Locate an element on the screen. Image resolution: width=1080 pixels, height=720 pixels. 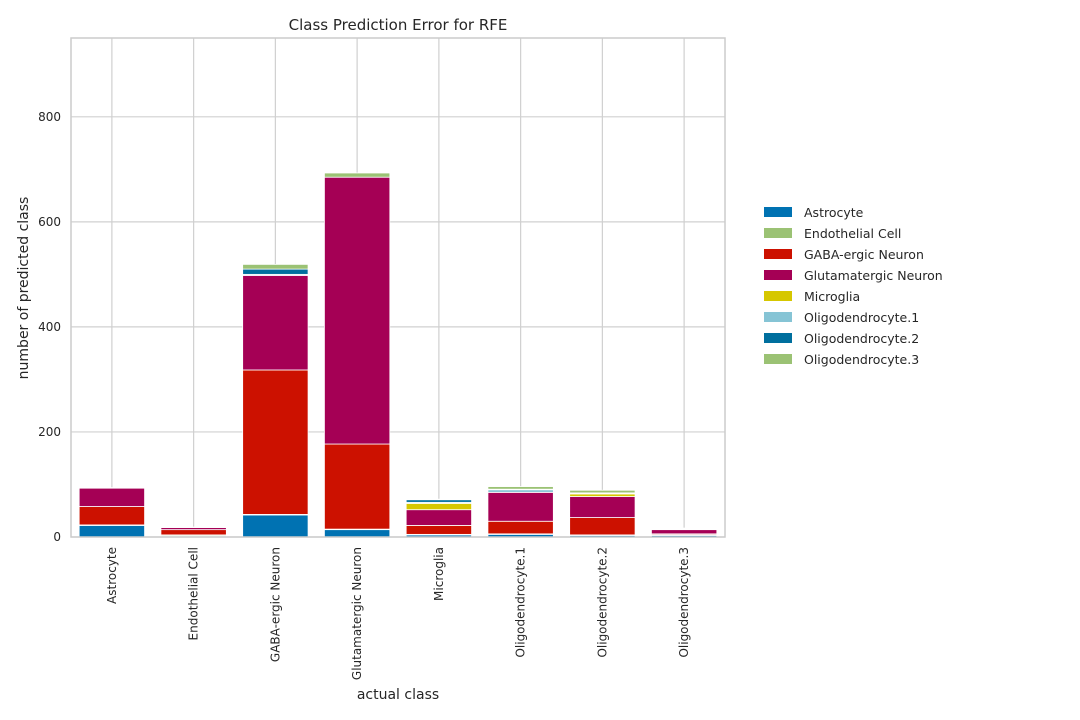
x-tick-label: Endothelial Cell is located at coordinates (194, 593).